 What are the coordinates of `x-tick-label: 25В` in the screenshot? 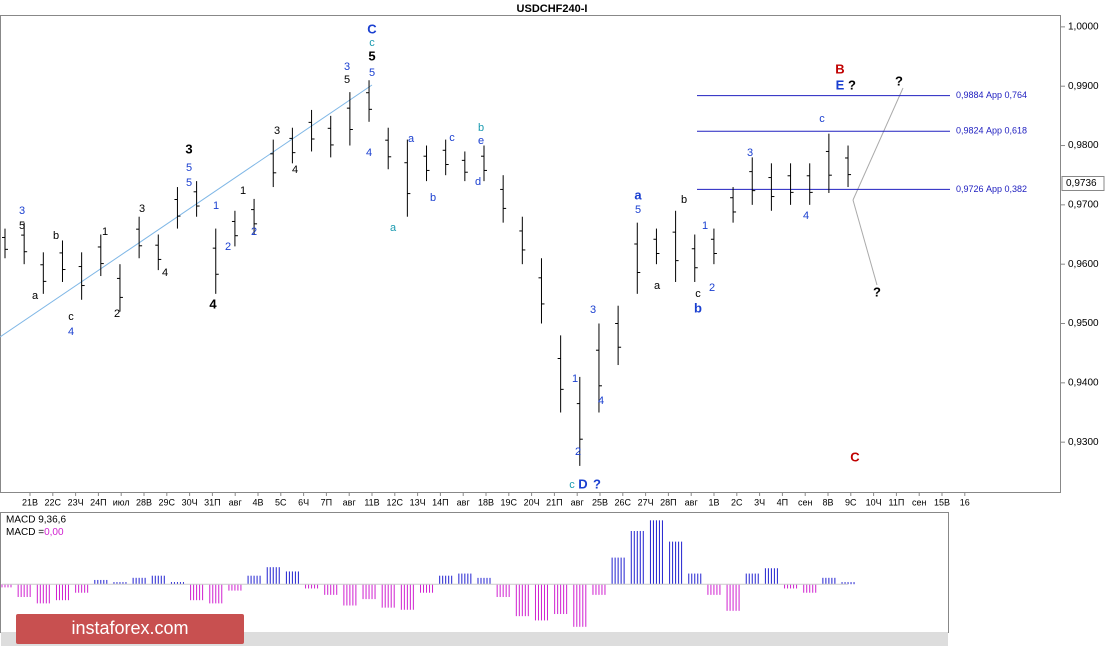 It's located at (600, 502).